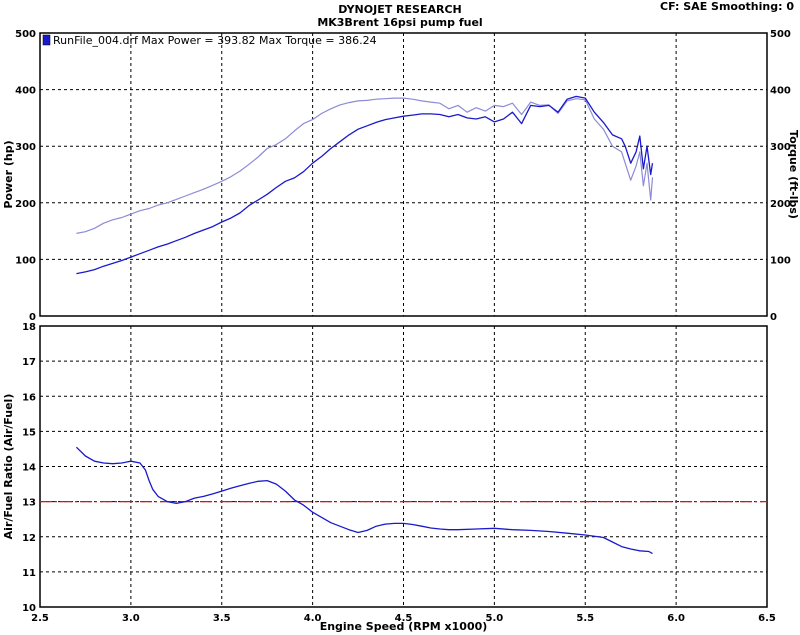  Describe the element at coordinates (780, 34) in the screenshot. I see `torque-y-tick-label: 500` at that location.